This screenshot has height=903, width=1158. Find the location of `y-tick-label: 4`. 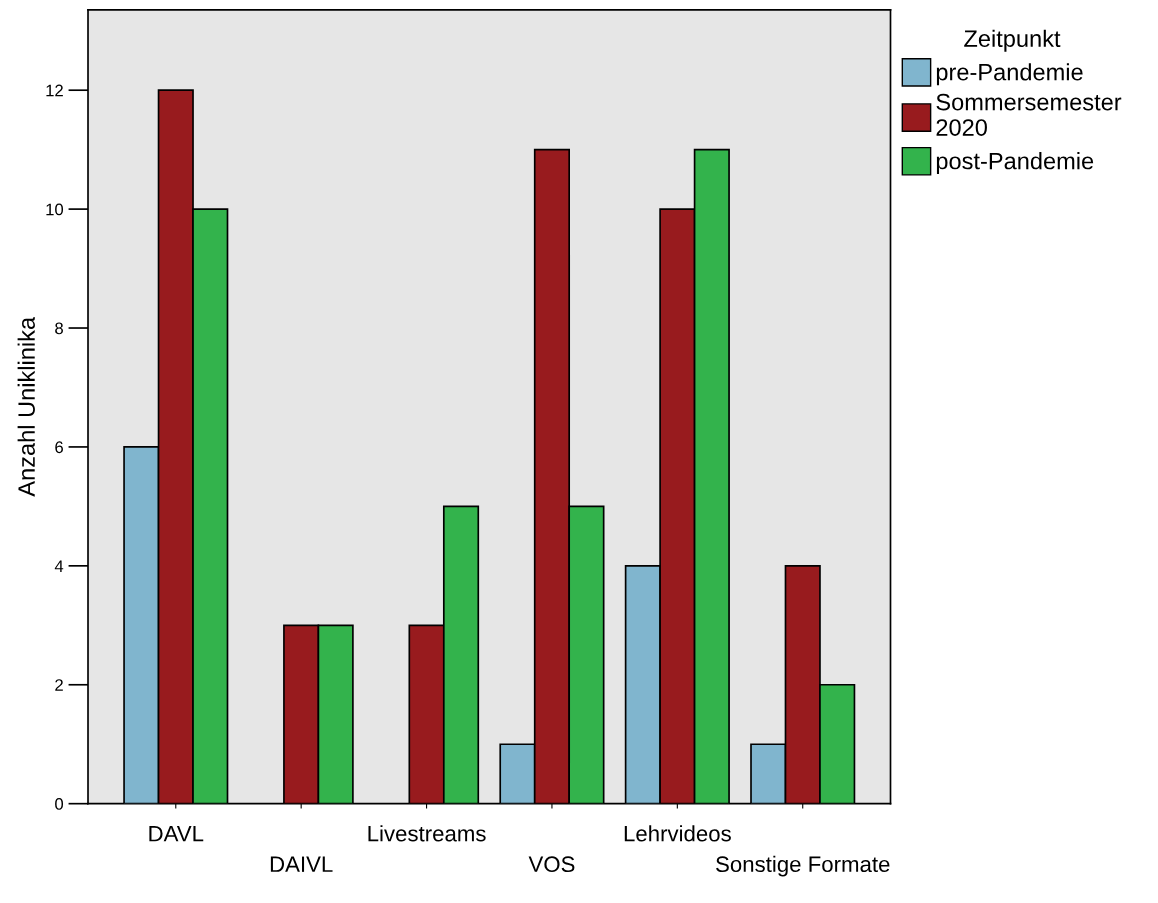

y-tick-label: 4 is located at coordinates (59, 566).